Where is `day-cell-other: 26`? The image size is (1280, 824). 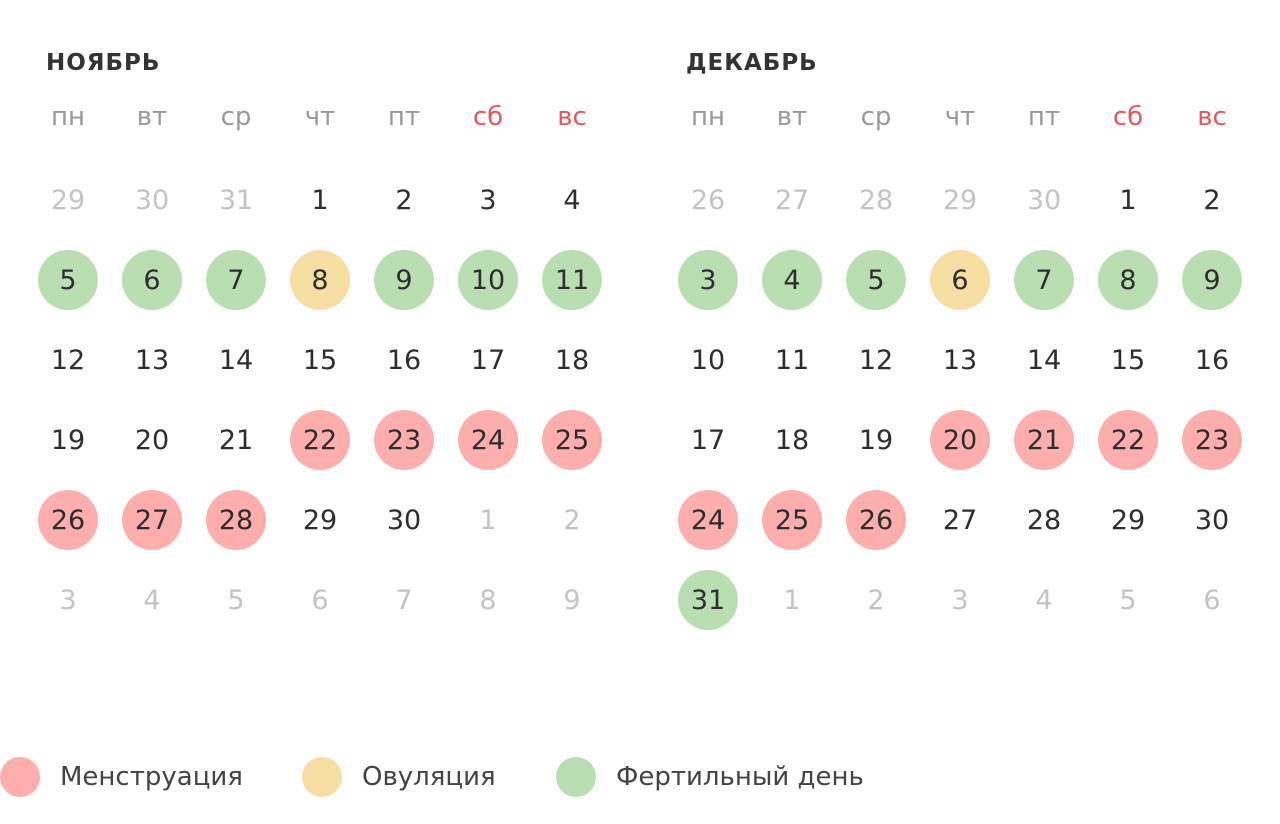 day-cell-other: 26 is located at coordinates (708, 200).